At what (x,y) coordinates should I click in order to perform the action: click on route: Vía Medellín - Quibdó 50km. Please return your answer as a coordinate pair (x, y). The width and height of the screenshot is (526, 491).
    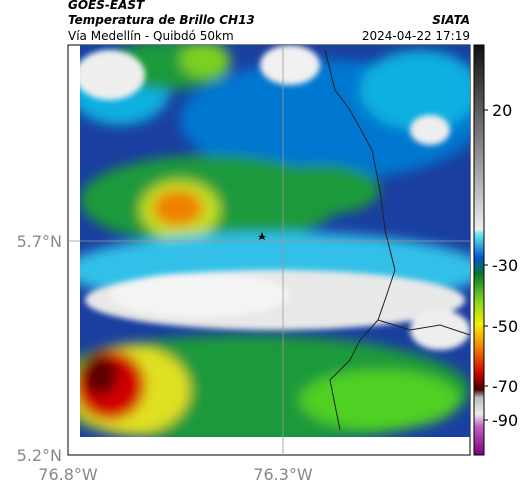
    Looking at the image, I should click on (151, 36).